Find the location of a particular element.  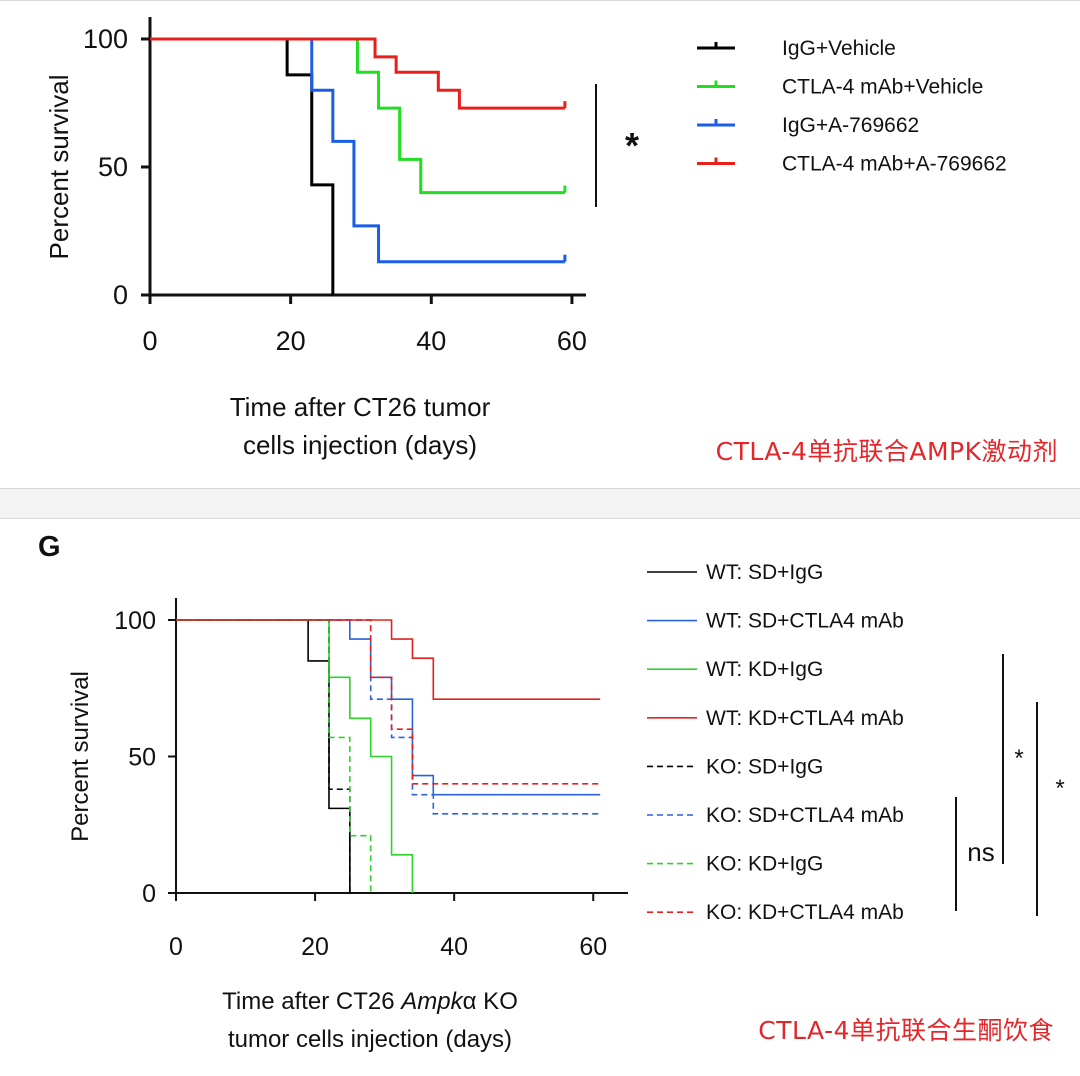

x-axis-label: tumor cells injection (days) is located at coordinates (370, 1039).